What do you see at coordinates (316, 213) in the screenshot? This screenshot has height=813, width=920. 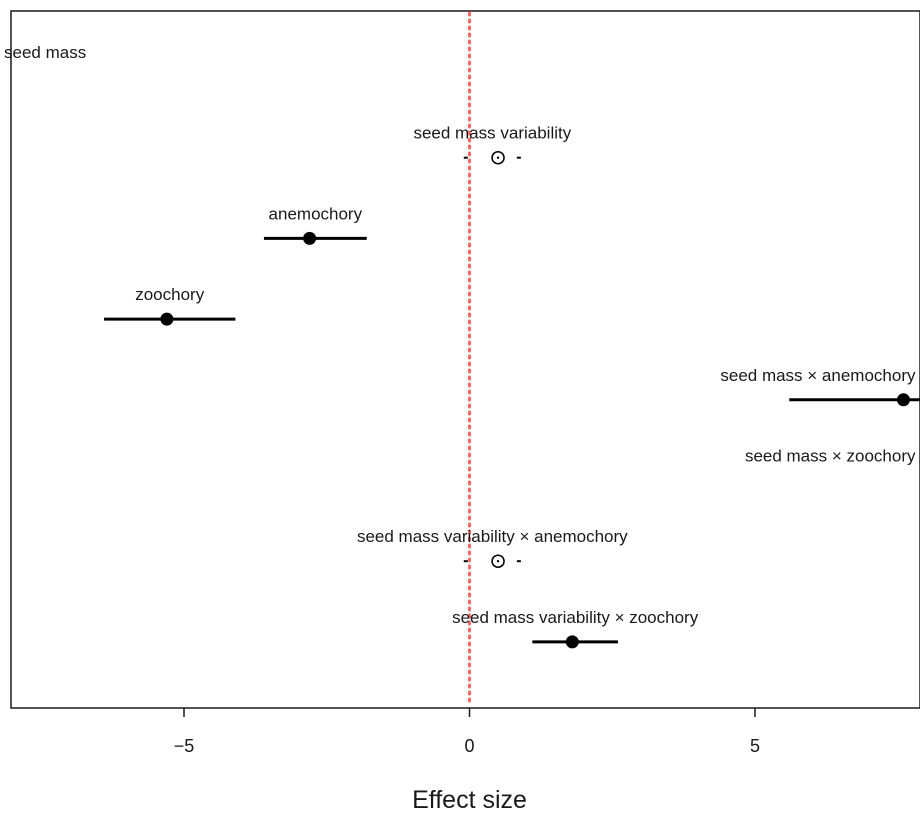 I see `effect-label: anemochory` at bounding box center [316, 213].